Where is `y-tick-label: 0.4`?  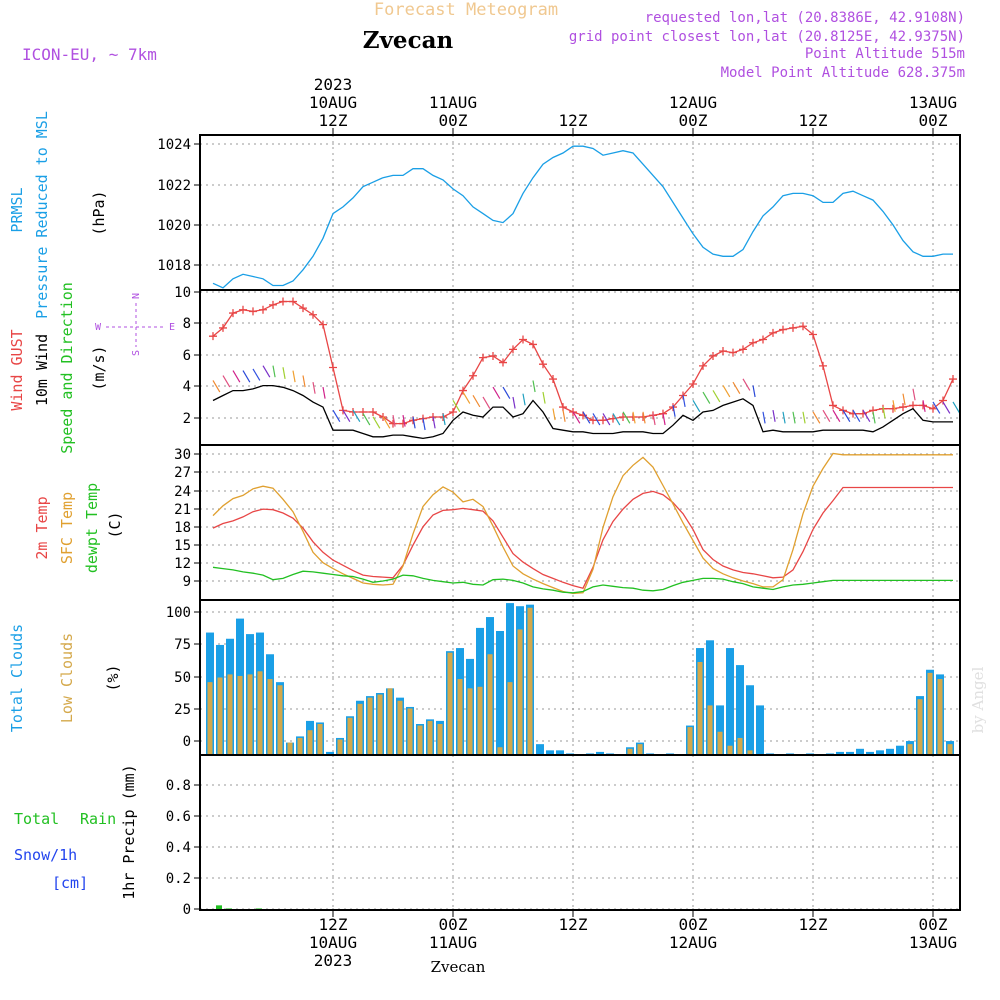
y-tick-label: 0.4 is located at coordinates (178, 848).